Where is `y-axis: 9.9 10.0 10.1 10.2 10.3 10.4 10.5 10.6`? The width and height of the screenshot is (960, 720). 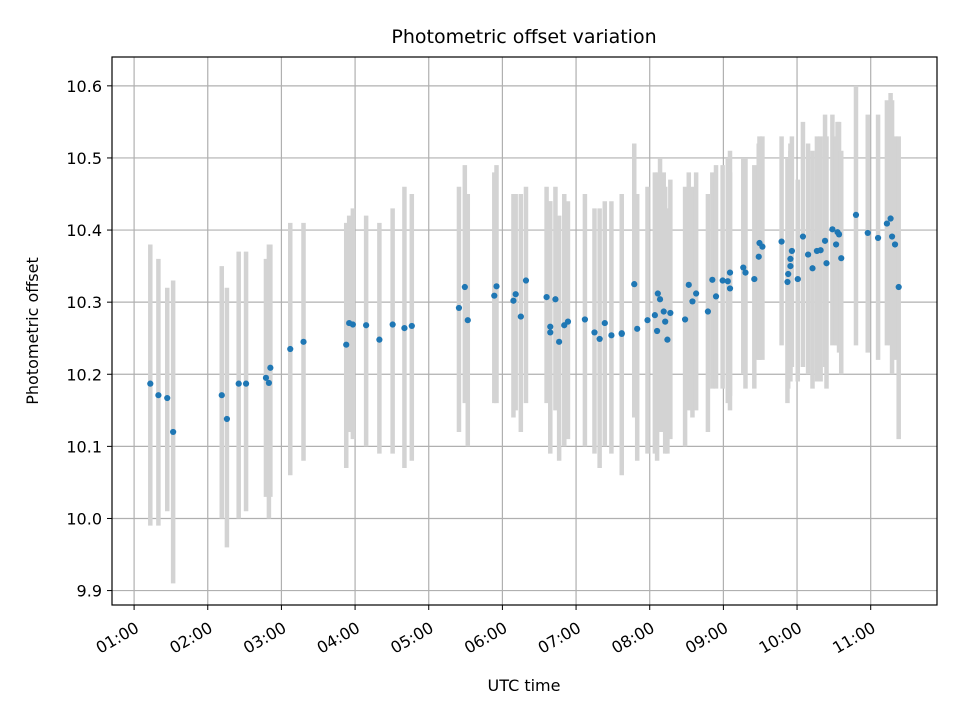
y-axis: 9.9 10.0 10.1 10.2 10.3 10.4 10.5 10.6 is located at coordinates (89, 339).